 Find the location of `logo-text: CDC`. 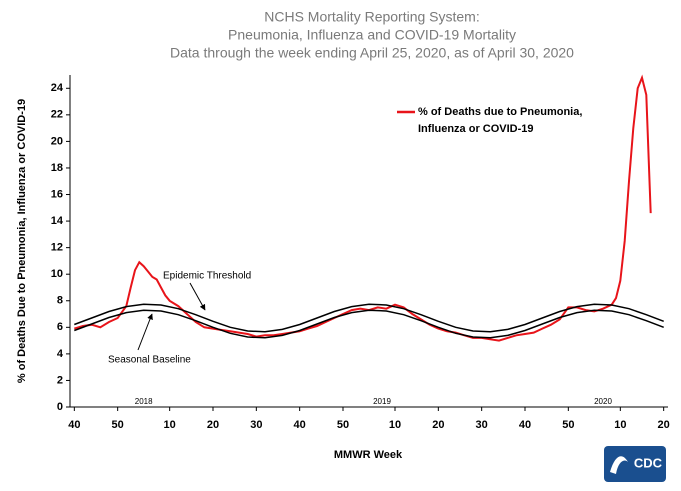

logo-text: CDC is located at coordinates (648, 462).